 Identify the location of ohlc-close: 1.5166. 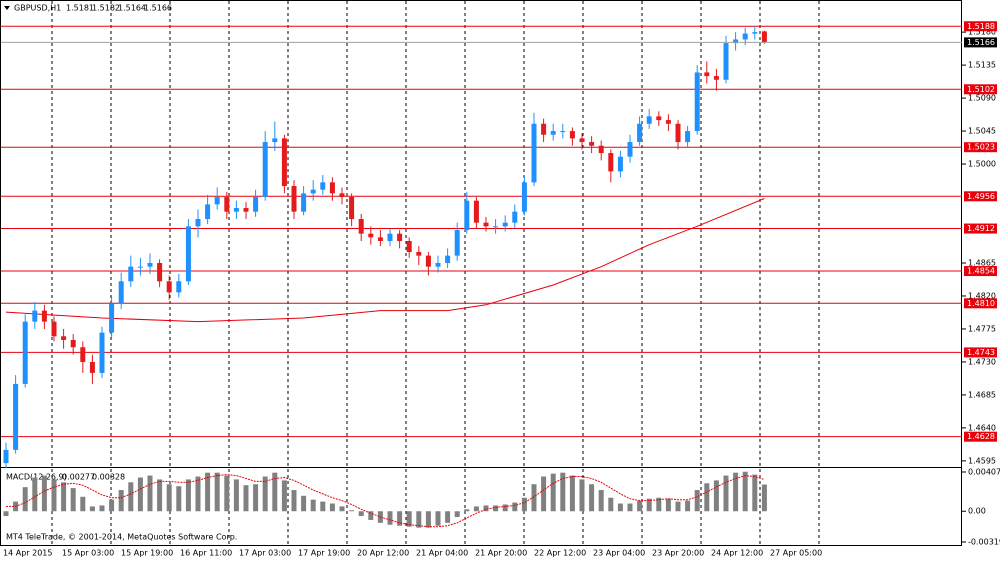
(158, 8).